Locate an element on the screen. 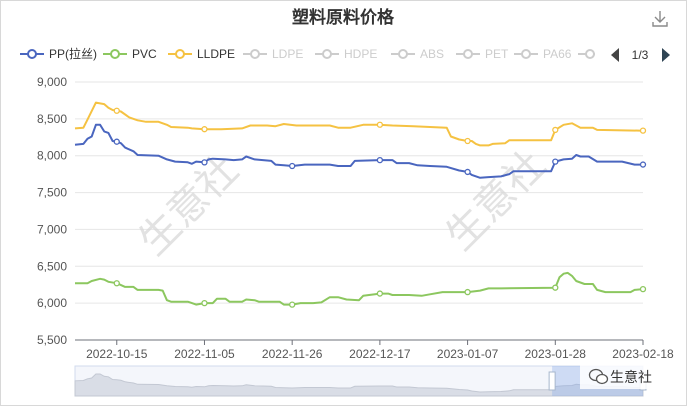  series-PVC is located at coordinates (361, 289).